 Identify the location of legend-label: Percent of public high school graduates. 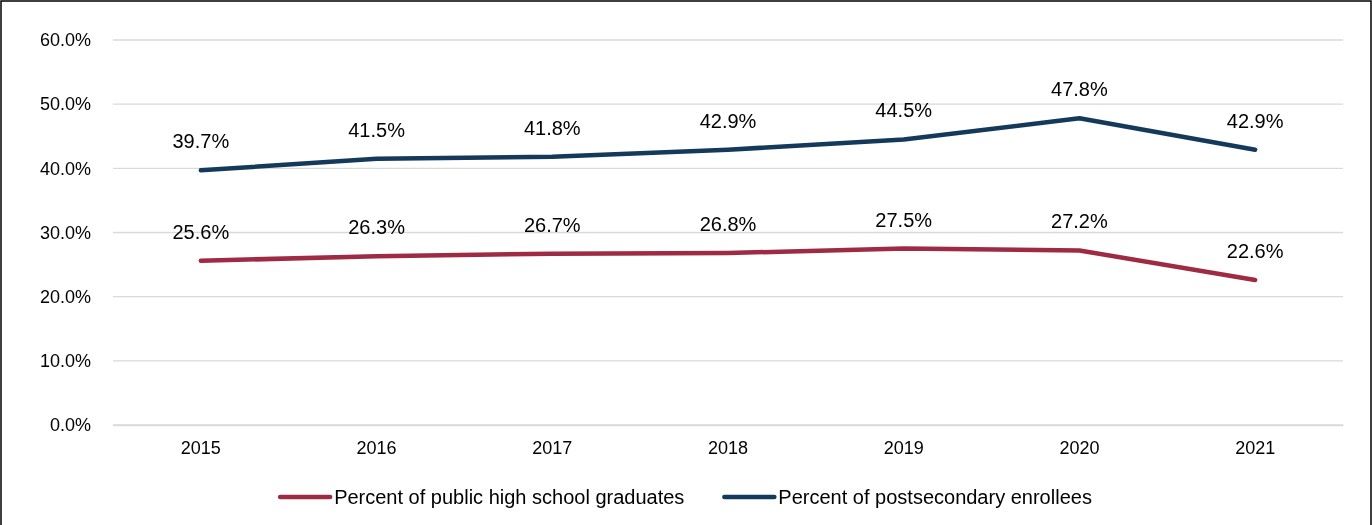
(509, 497).